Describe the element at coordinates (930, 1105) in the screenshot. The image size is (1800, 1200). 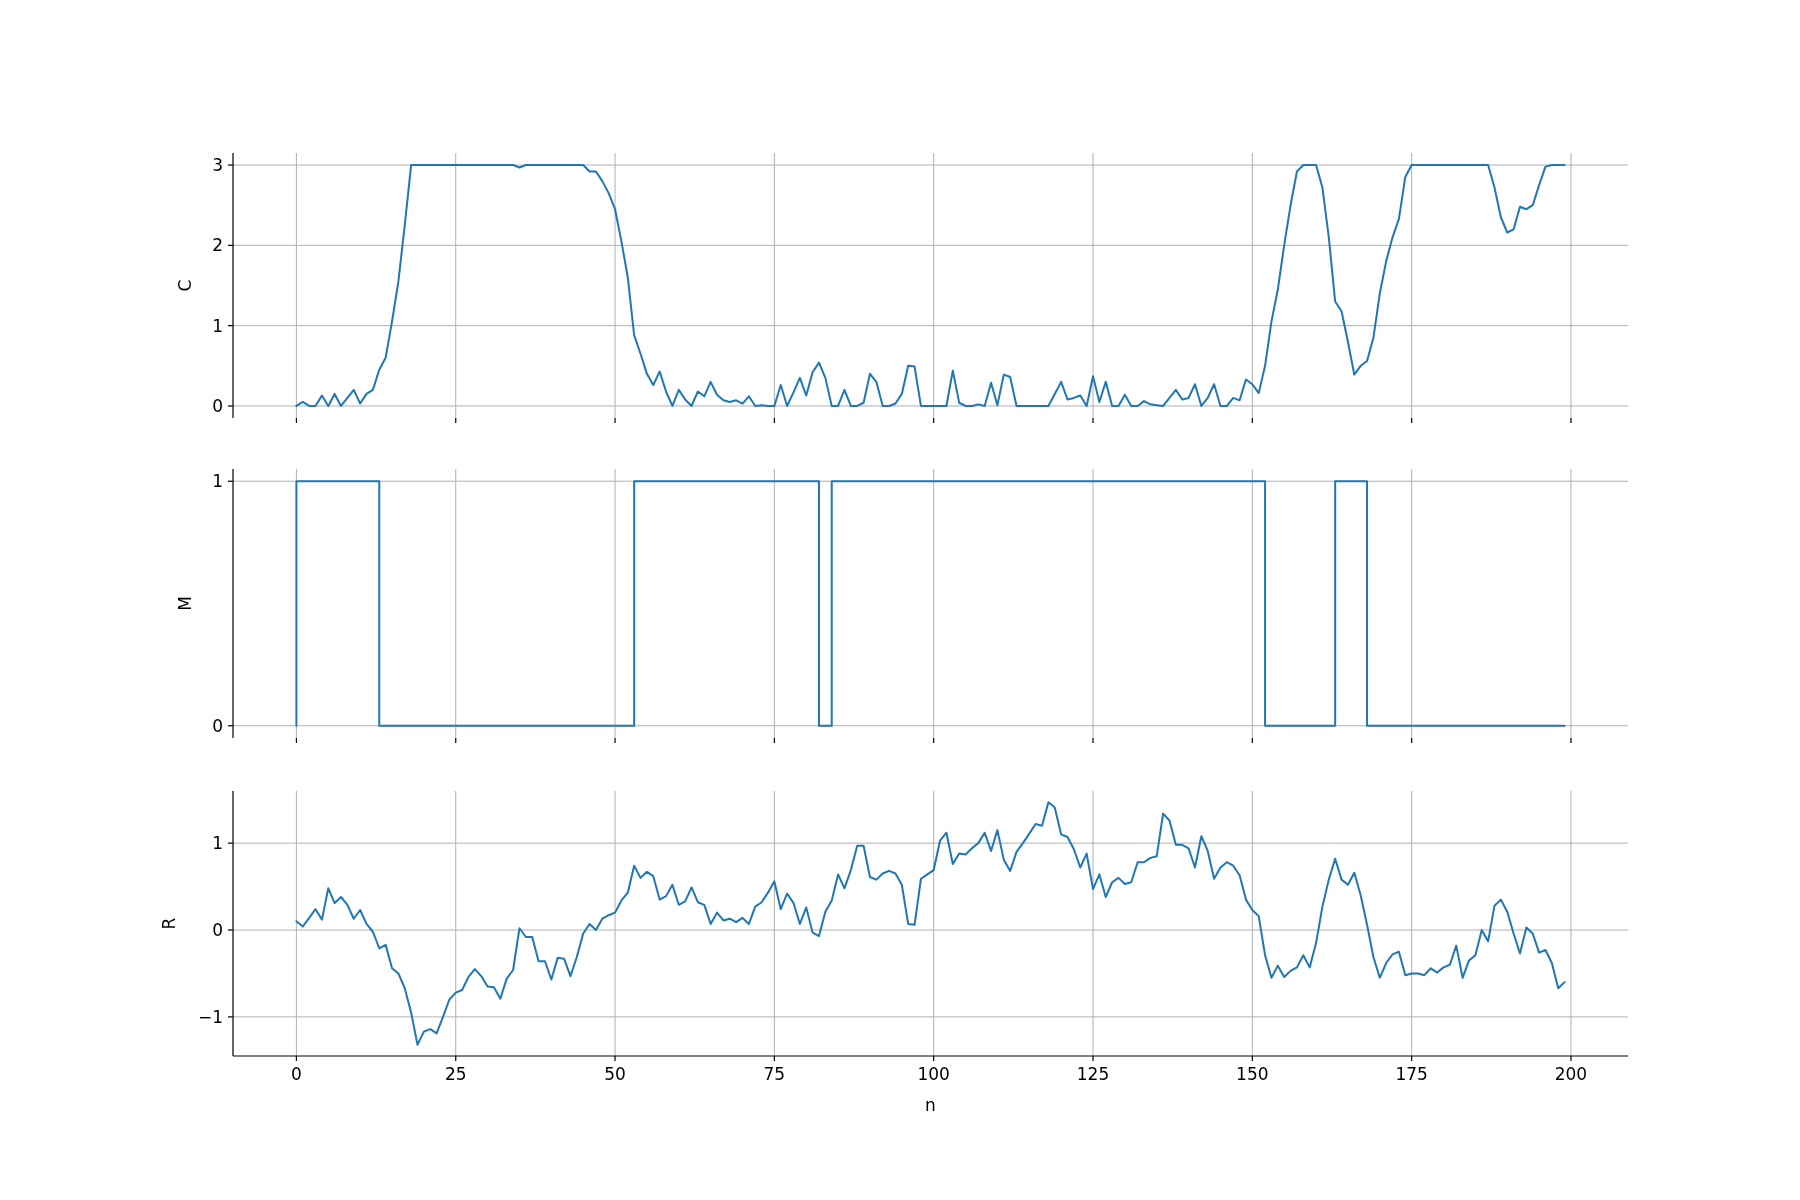
I see `x-axis-title: n` at that location.